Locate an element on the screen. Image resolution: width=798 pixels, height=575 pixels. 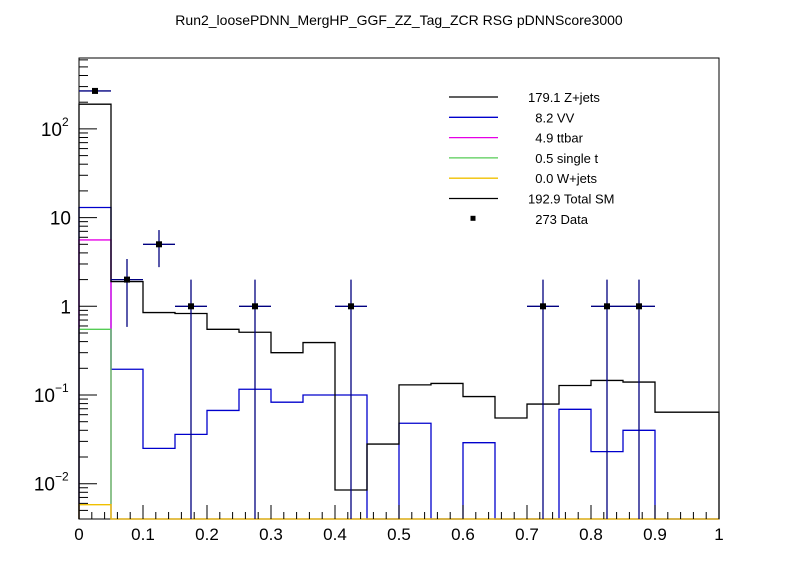
legend-label: 0.0 W+jets is located at coordinates (562, 178).